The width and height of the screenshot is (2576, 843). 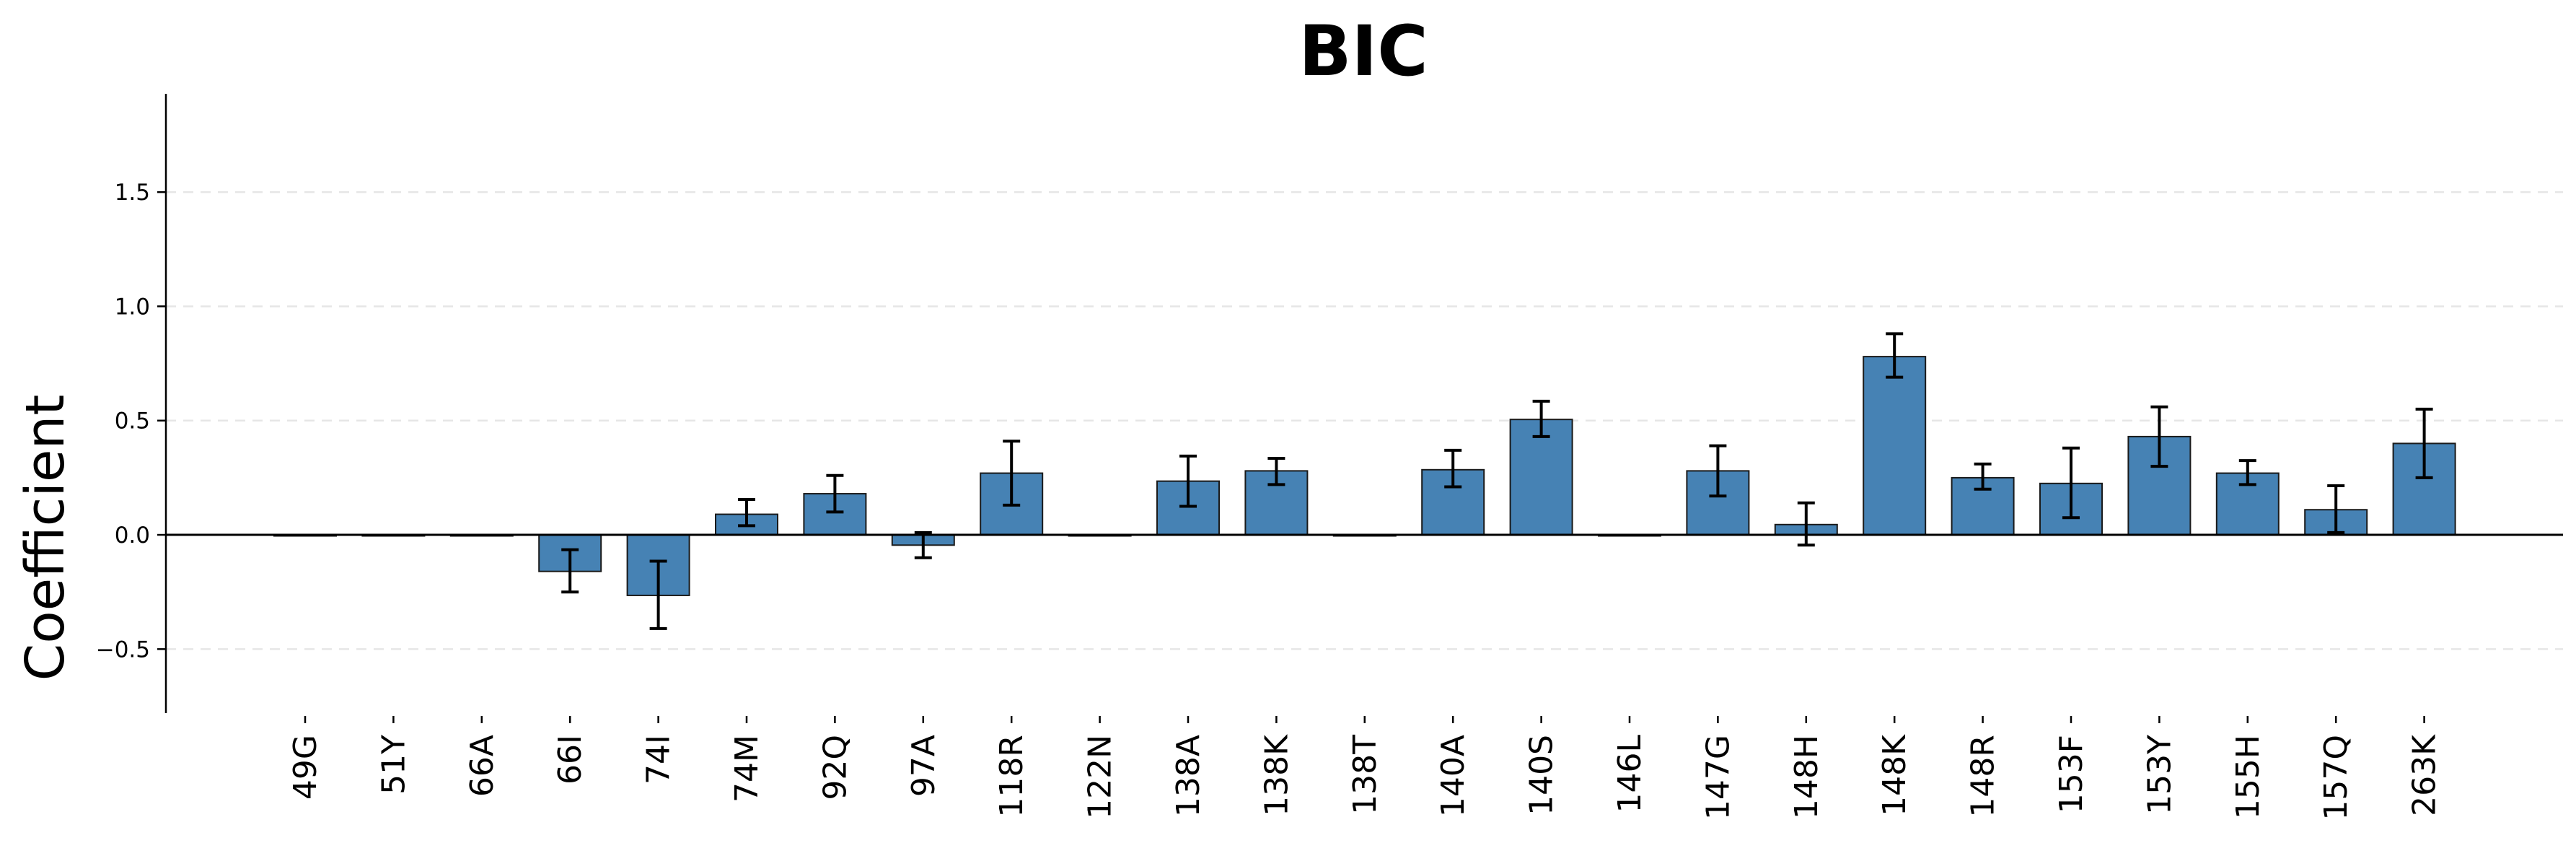 What do you see at coordinates (123, 650) in the screenshot?
I see `y-tick-label: −0.5` at bounding box center [123, 650].